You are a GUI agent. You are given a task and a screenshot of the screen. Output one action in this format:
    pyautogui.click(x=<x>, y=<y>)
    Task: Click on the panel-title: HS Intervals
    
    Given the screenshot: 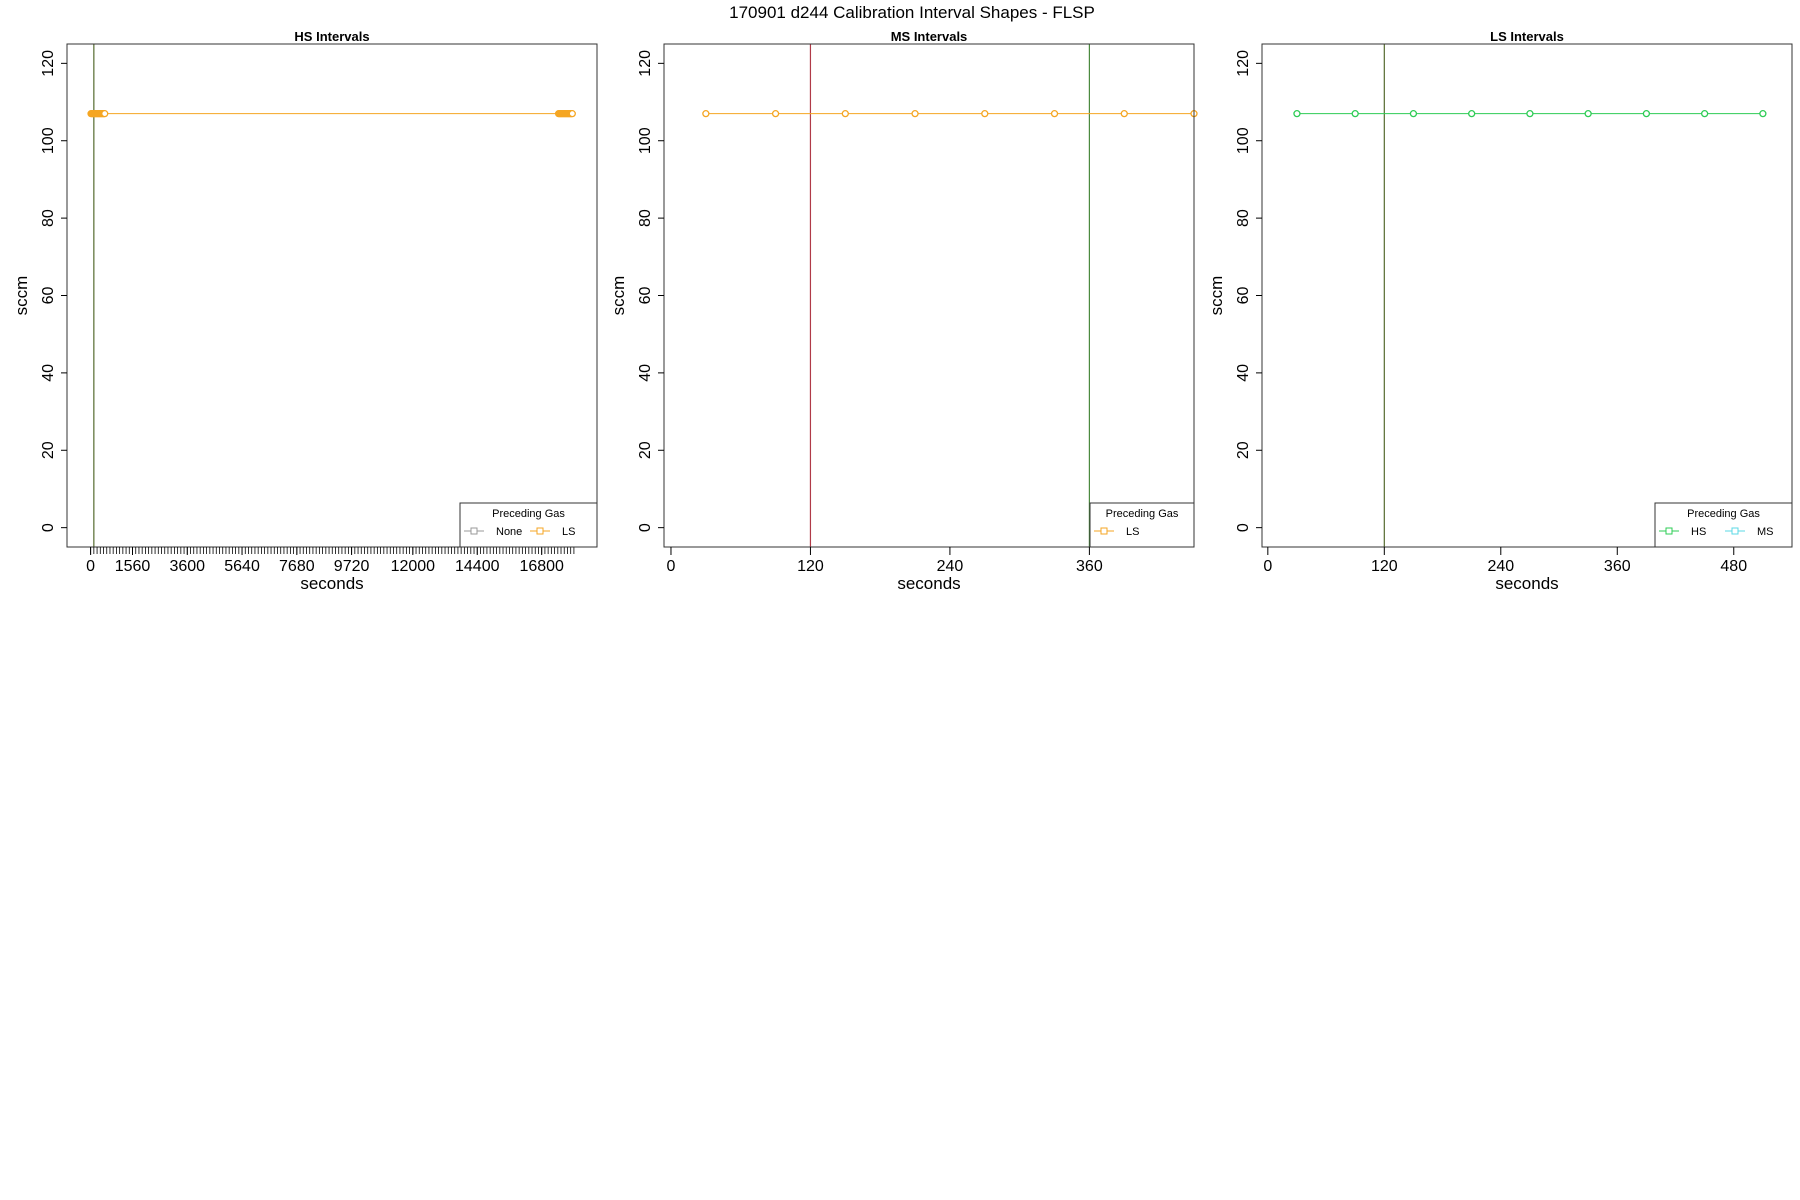 What is the action you would take?
    pyautogui.click(x=331, y=36)
    